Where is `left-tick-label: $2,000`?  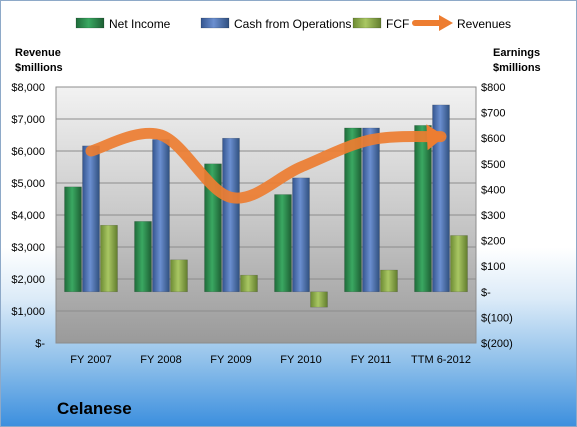
left-tick-label: $2,000 is located at coordinates (28, 280).